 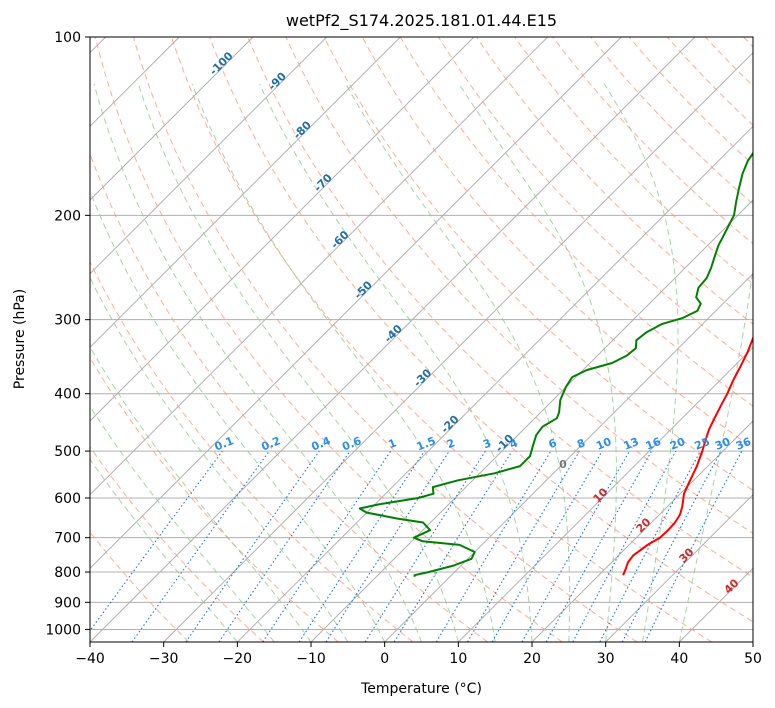 What do you see at coordinates (603, 444) in the screenshot?
I see `mixing-ratio-label: 10` at bounding box center [603, 444].